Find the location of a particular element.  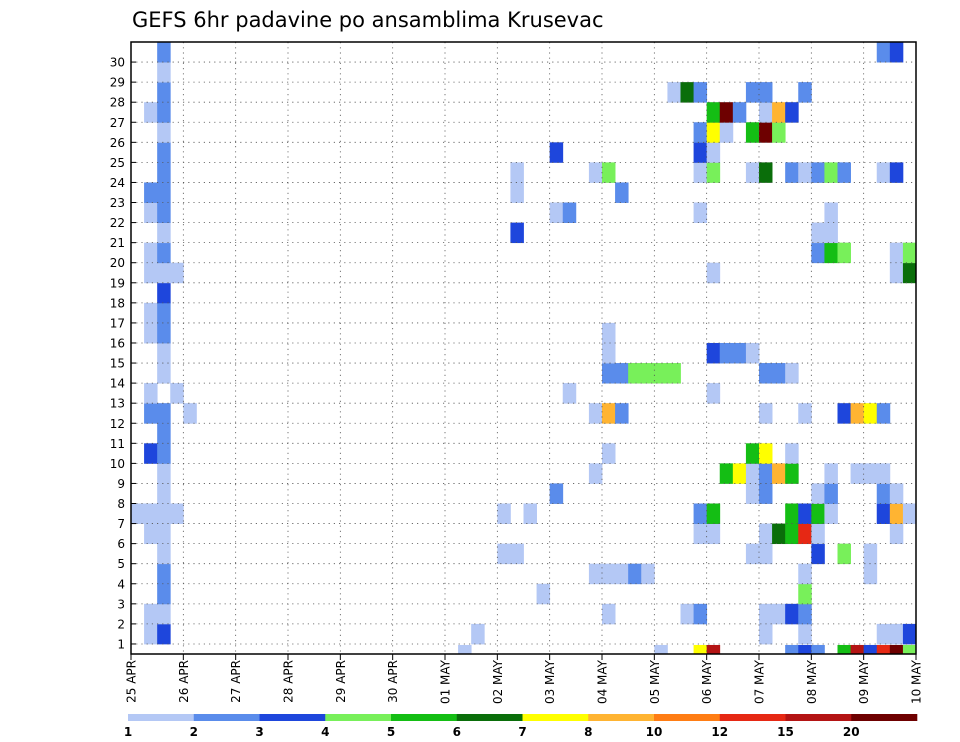

y-tick-label: 9 is located at coordinates (121, 484).